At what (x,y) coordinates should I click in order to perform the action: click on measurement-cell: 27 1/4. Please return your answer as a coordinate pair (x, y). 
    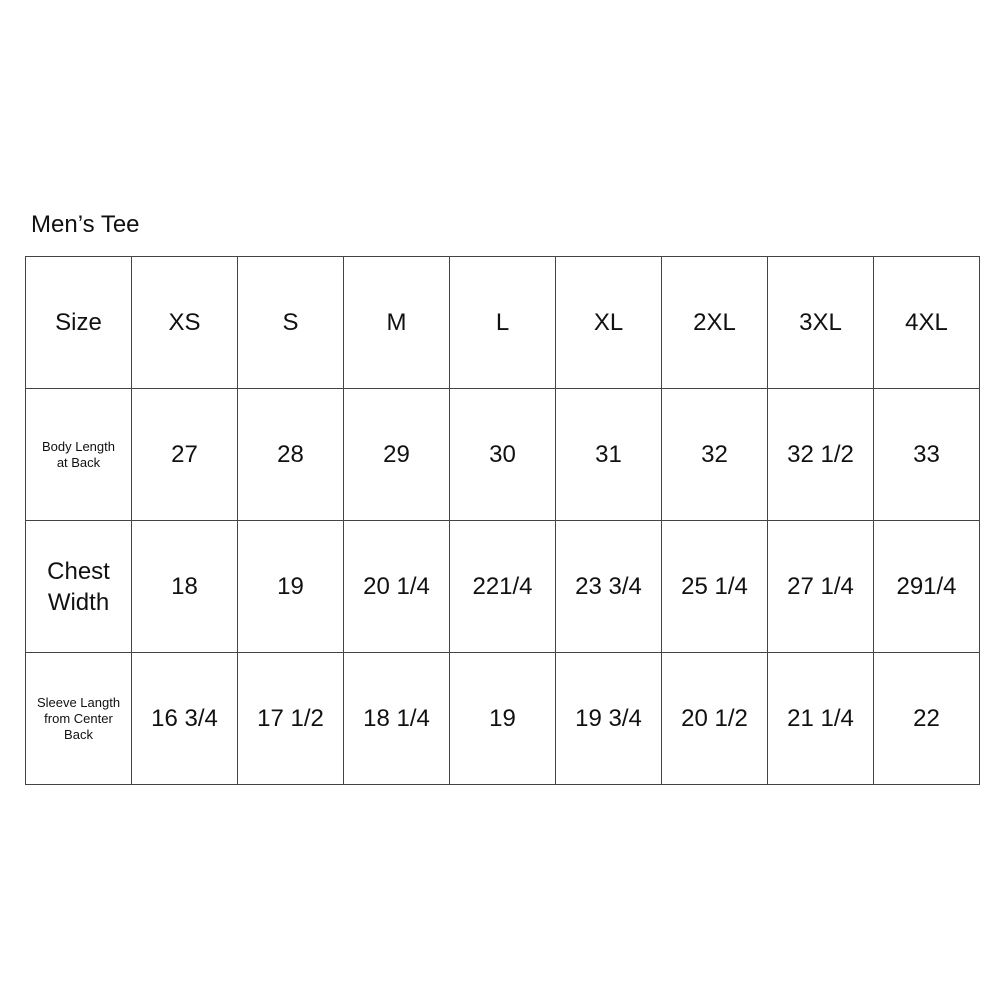
    Looking at the image, I should click on (820, 586).